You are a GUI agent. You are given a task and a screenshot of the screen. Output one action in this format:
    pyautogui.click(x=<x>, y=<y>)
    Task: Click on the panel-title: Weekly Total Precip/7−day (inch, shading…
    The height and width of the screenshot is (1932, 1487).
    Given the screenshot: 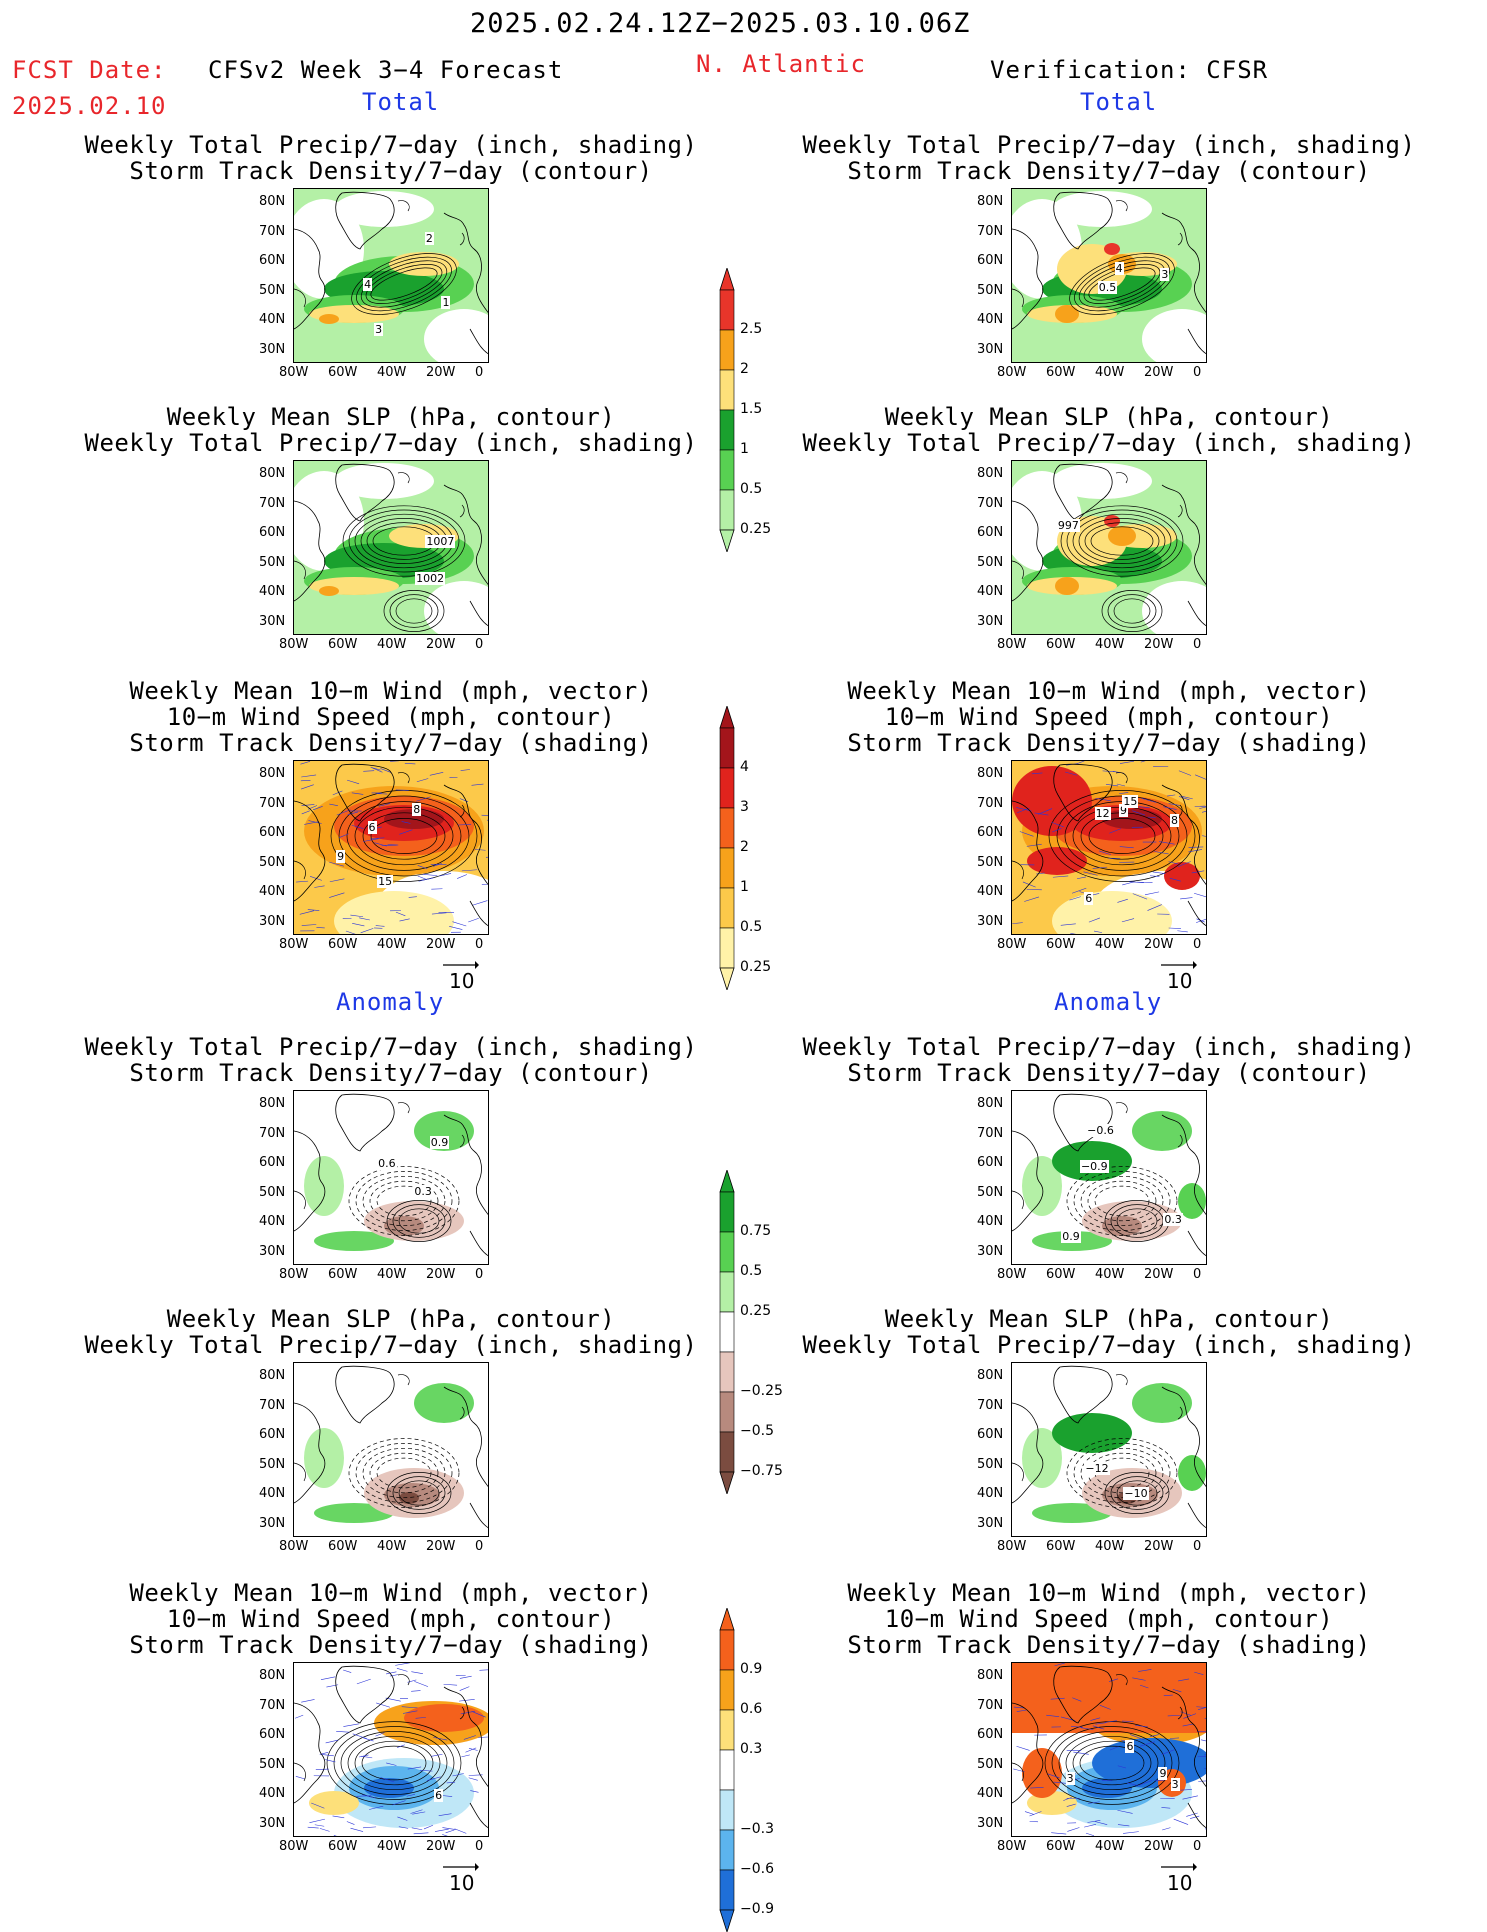 What is the action you would take?
    pyautogui.click(x=391, y=158)
    